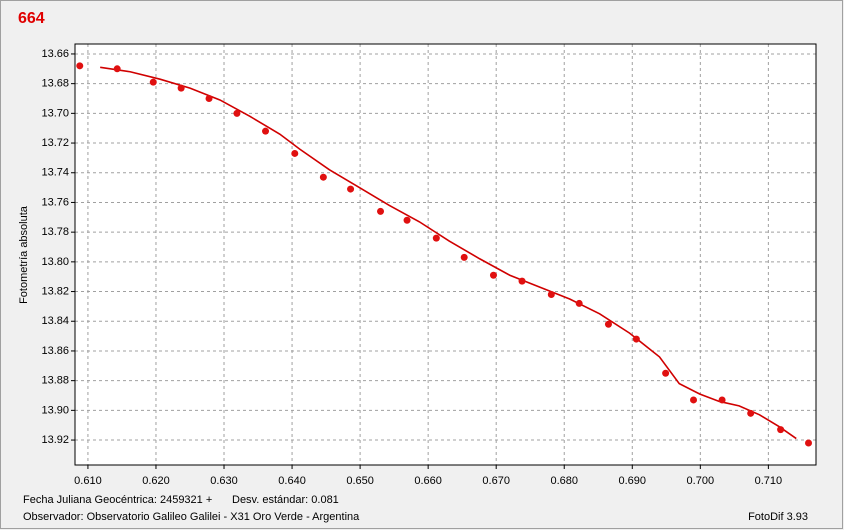  What do you see at coordinates (55, 232) in the screenshot?
I see `y-tick-label: 13.78` at bounding box center [55, 232].